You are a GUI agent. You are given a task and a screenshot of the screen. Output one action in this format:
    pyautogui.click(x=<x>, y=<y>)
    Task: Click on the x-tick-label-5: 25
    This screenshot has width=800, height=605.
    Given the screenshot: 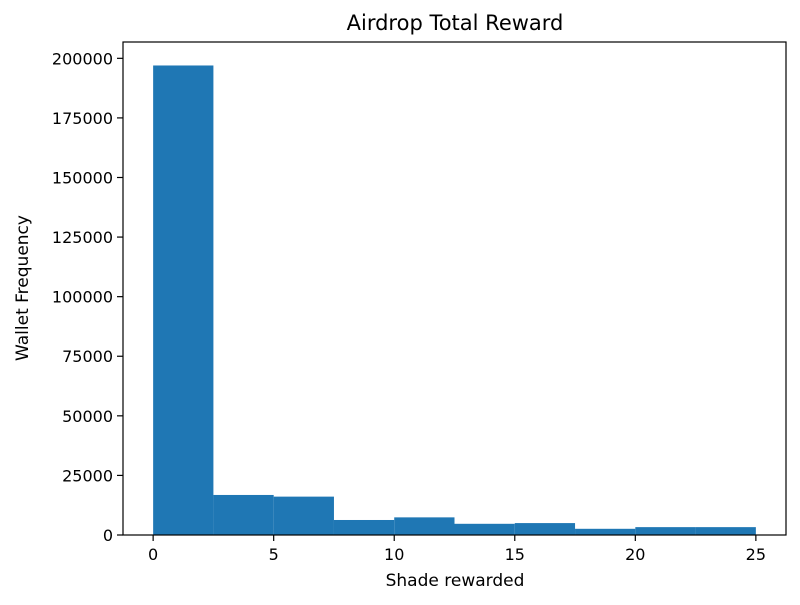 What is the action you would take?
    pyautogui.click(x=756, y=554)
    